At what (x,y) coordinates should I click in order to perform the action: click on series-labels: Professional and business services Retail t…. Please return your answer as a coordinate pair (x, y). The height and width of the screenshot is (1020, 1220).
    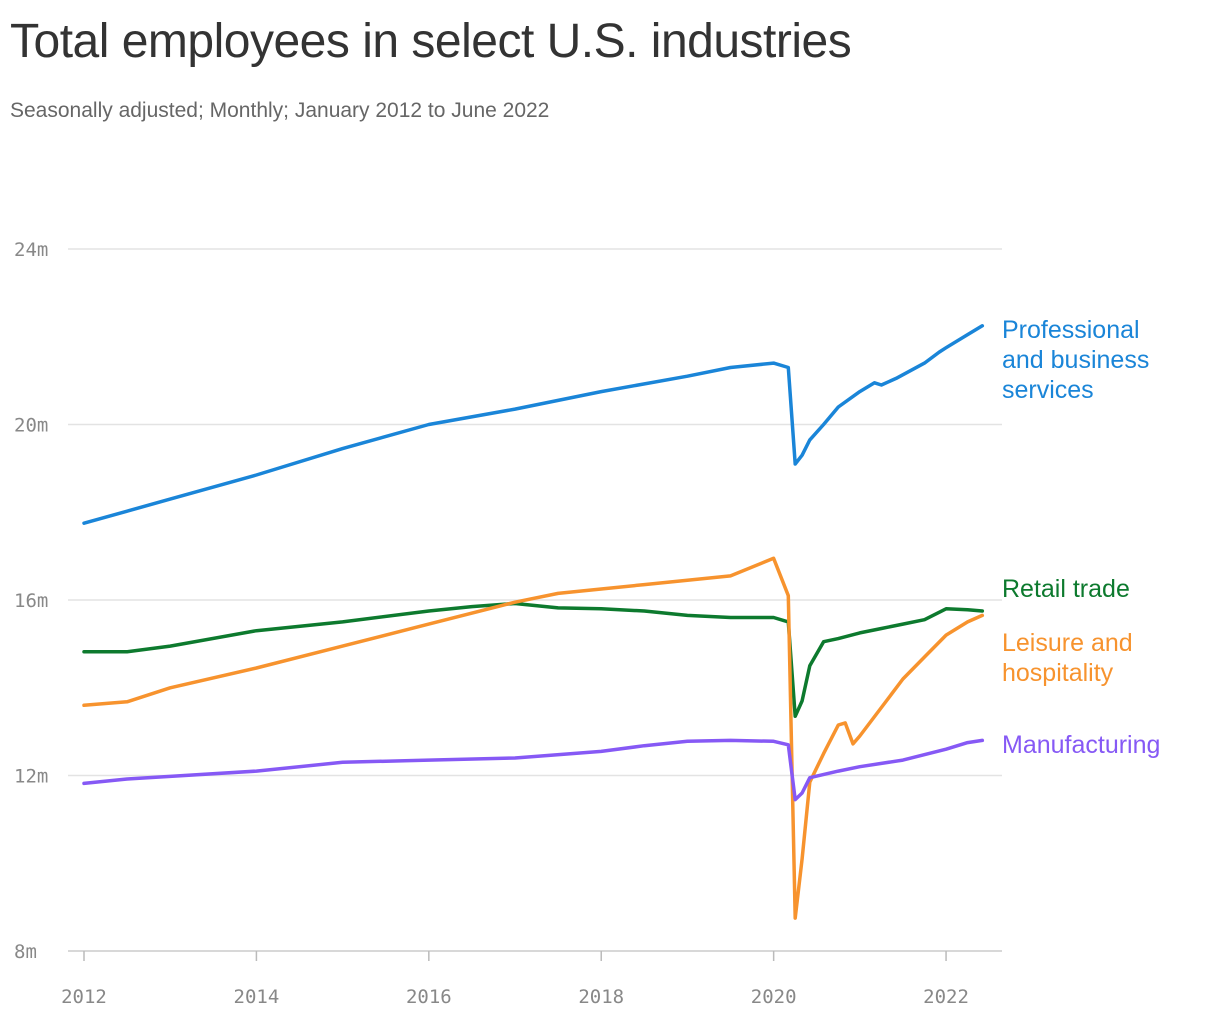
    Looking at the image, I should click on (1081, 537).